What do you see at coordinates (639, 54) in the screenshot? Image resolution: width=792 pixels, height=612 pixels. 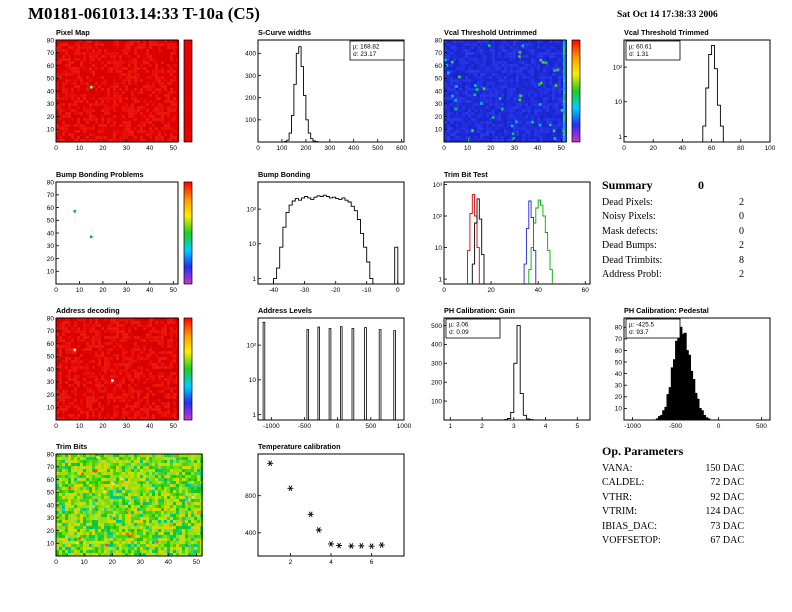 I see `svg-text: σ: 1.31` at bounding box center [639, 54].